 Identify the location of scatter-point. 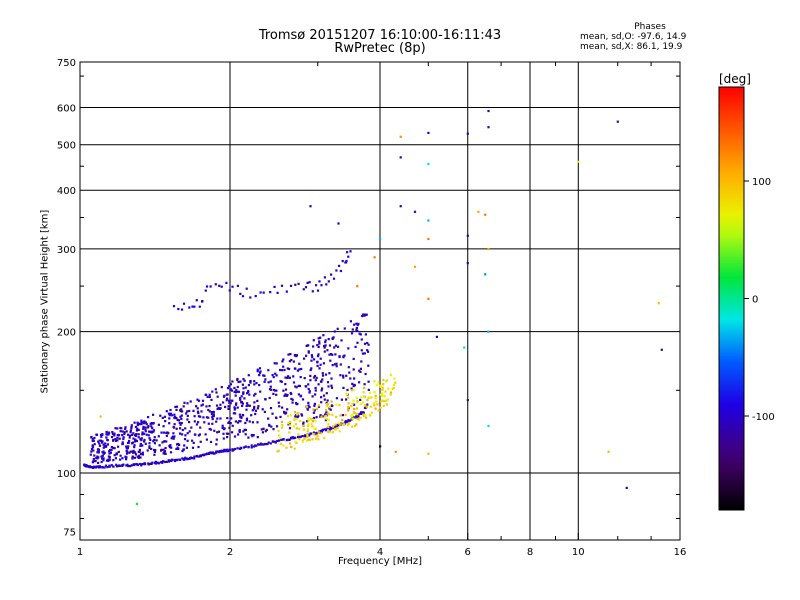
(488, 111).